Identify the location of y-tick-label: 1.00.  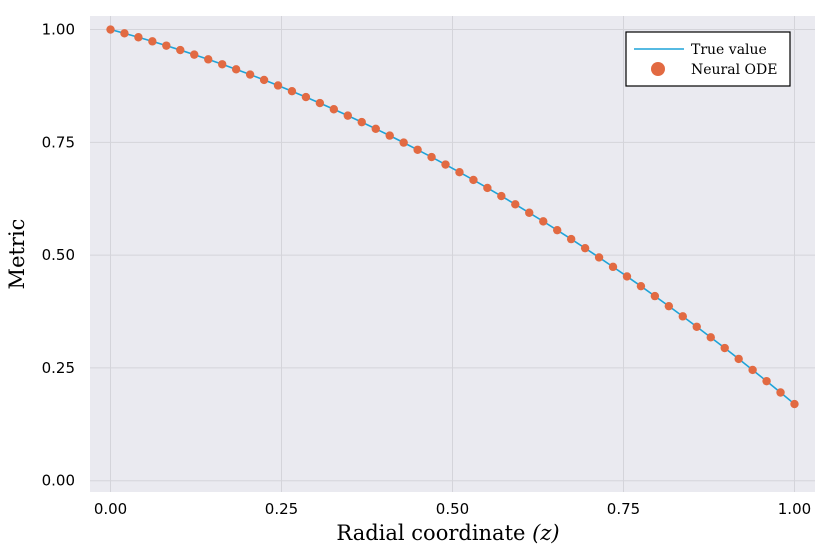
(58, 30).